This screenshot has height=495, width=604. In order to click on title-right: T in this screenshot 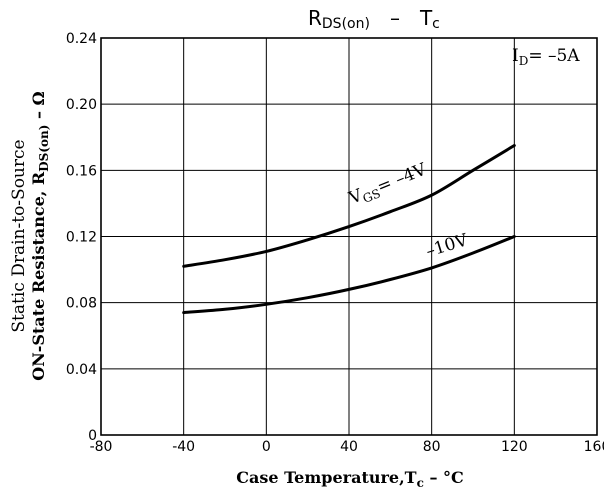, I will do `click(426, 18)`.